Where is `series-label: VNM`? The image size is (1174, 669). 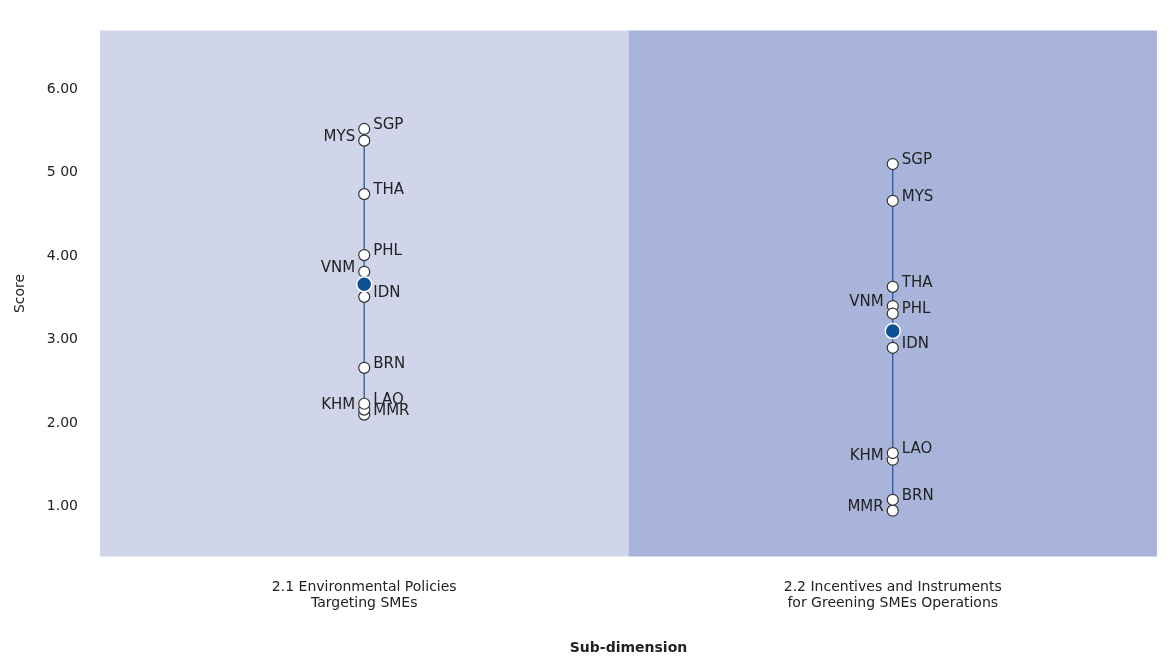
series-label: VNM is located at coordinates (866, 300).